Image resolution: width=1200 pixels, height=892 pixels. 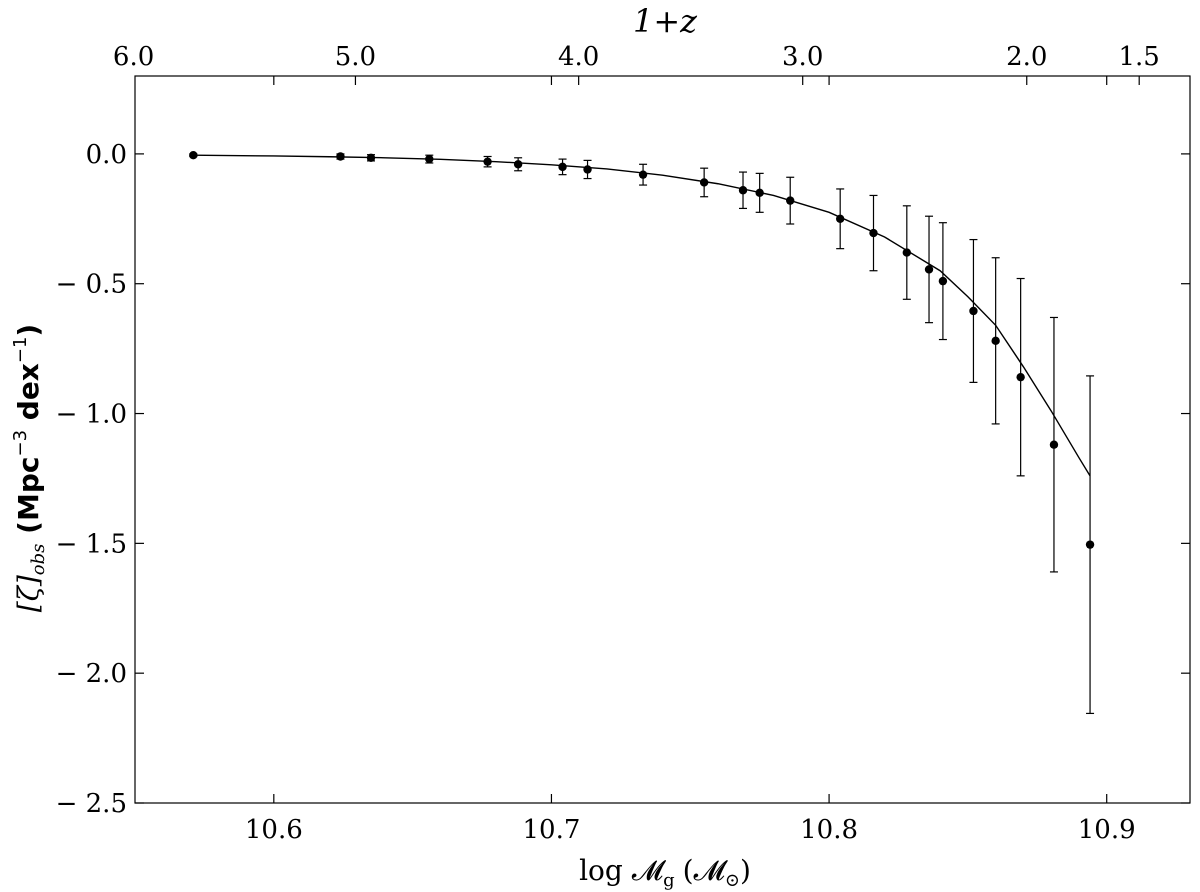 What do you see at coordinates (91, 415) in the screenshot?
I see `y-tick-label: − 1.0` at bounding box center [91, 415].